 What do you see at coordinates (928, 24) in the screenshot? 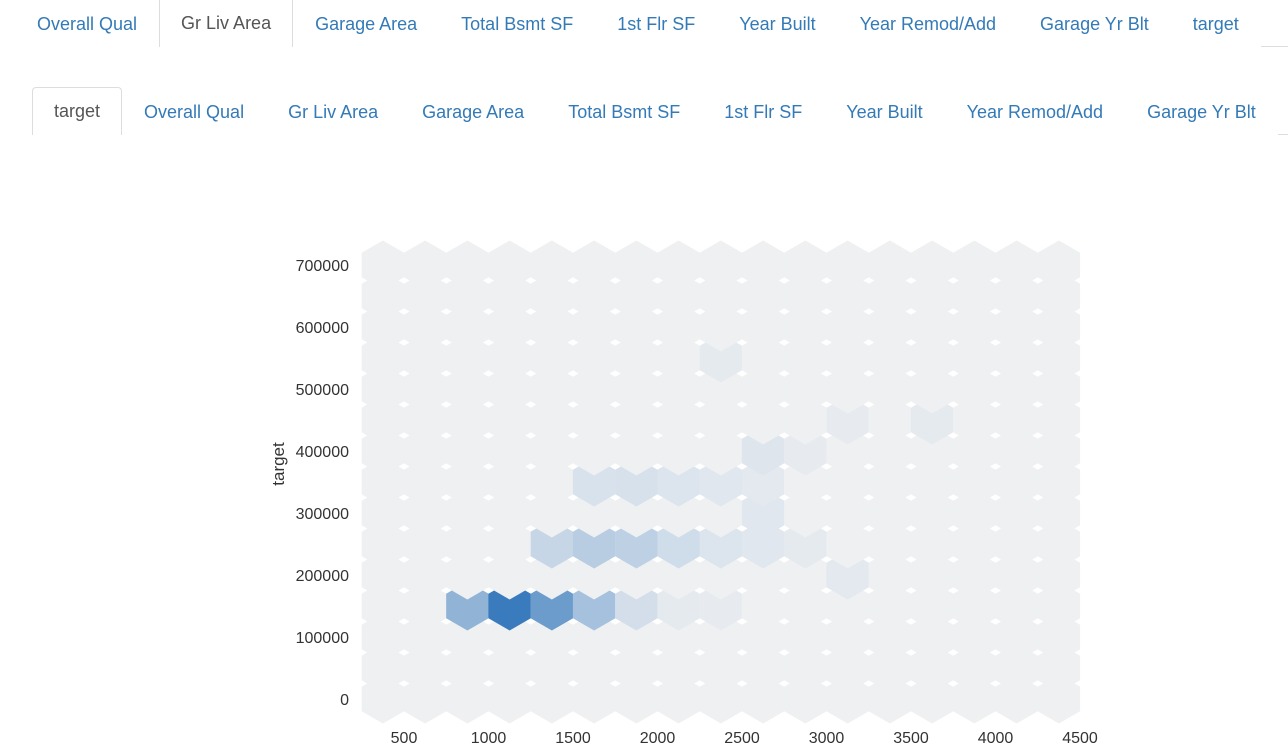
I see `outer-tab-year-remod-add: Year Remod/Add` at bounding box center [928, 24].